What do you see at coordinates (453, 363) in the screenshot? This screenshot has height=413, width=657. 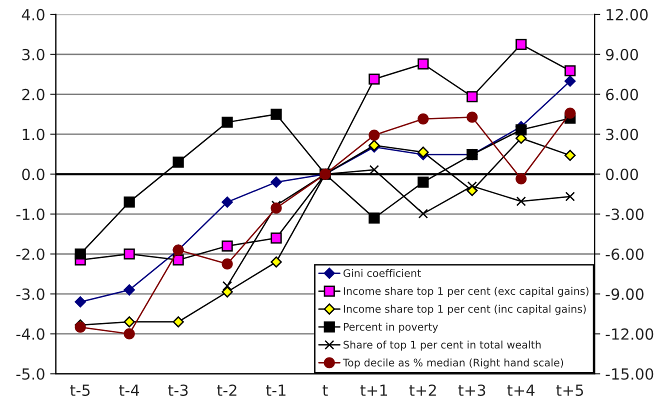 I see `legend-label: Top decile as % median (Right hand scale)` at bounding box center [453, 363].